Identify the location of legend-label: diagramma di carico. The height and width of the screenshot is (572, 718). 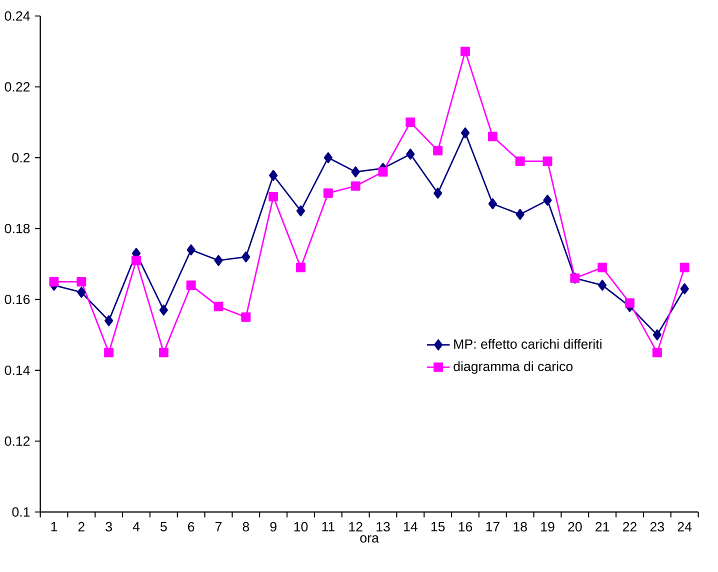
(513, 367).